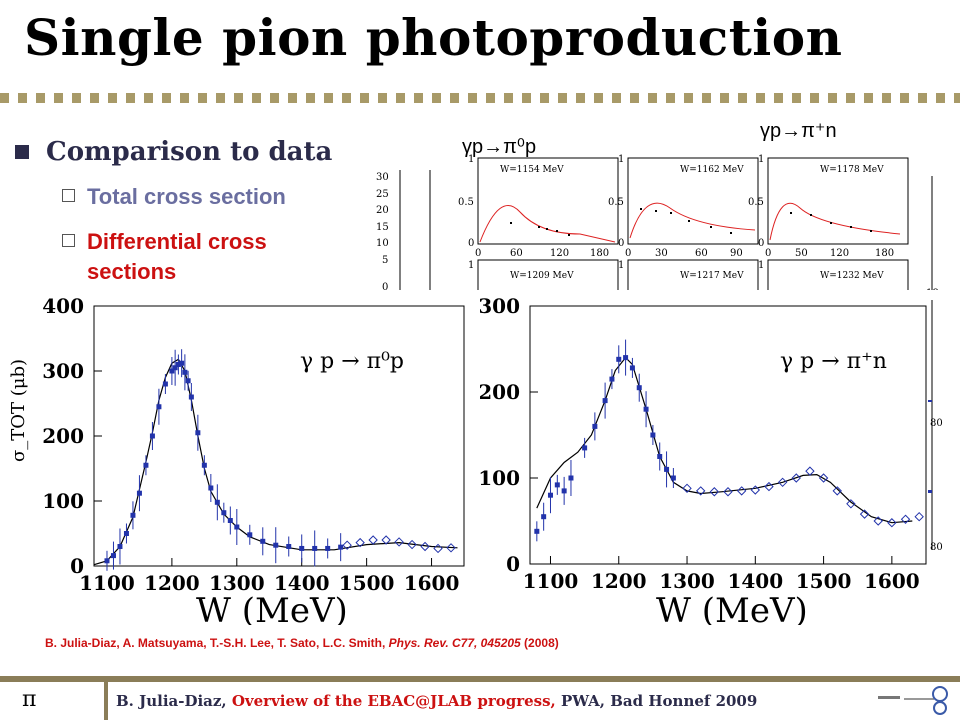 This screenshot has height=720, width=960. I want to click on x-tick-label: 1200, so click(172, 583).